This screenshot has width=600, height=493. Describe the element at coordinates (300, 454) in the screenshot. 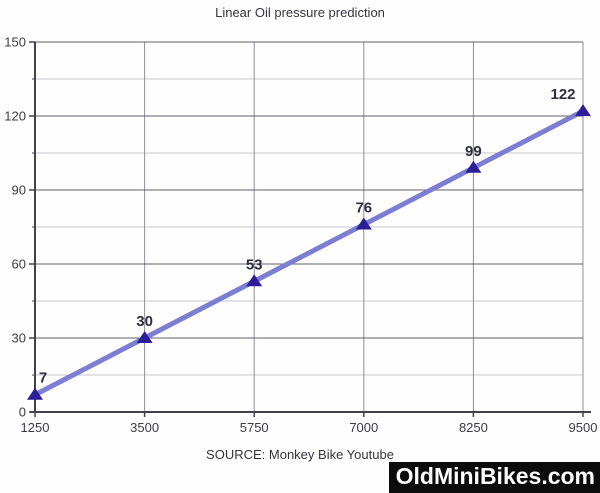

I see `source-caption: SOURCE: Monkey Bike Youtube` at that location.